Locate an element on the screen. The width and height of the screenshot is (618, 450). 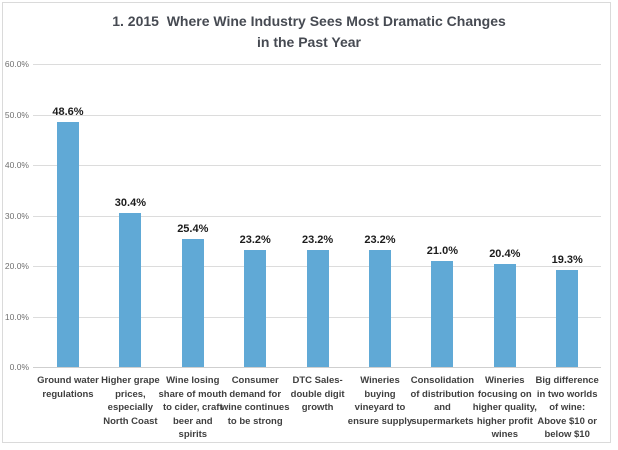
x-category-label: Ground water regulations is located at coordinates (68, 387).